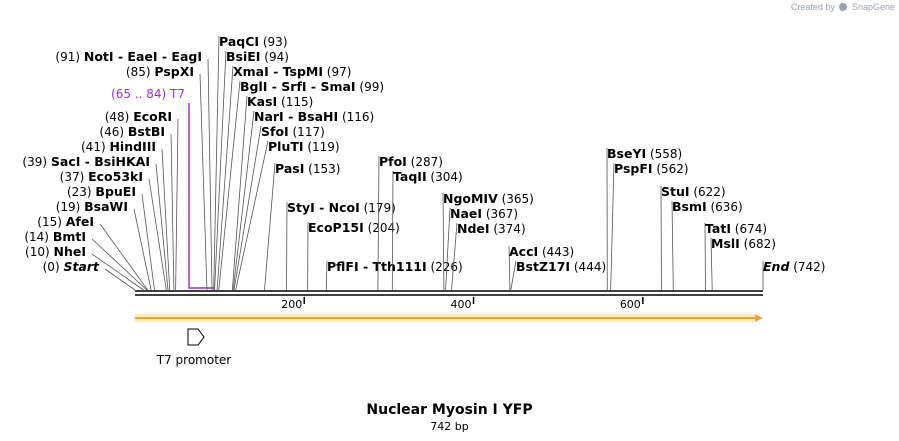 The image size is (899, 441). What do you see at coordinates (649, 226) in the screenshot?
I see `enzyme-site-pspfi: PspFI (562)` at bounding box center [649, 226].